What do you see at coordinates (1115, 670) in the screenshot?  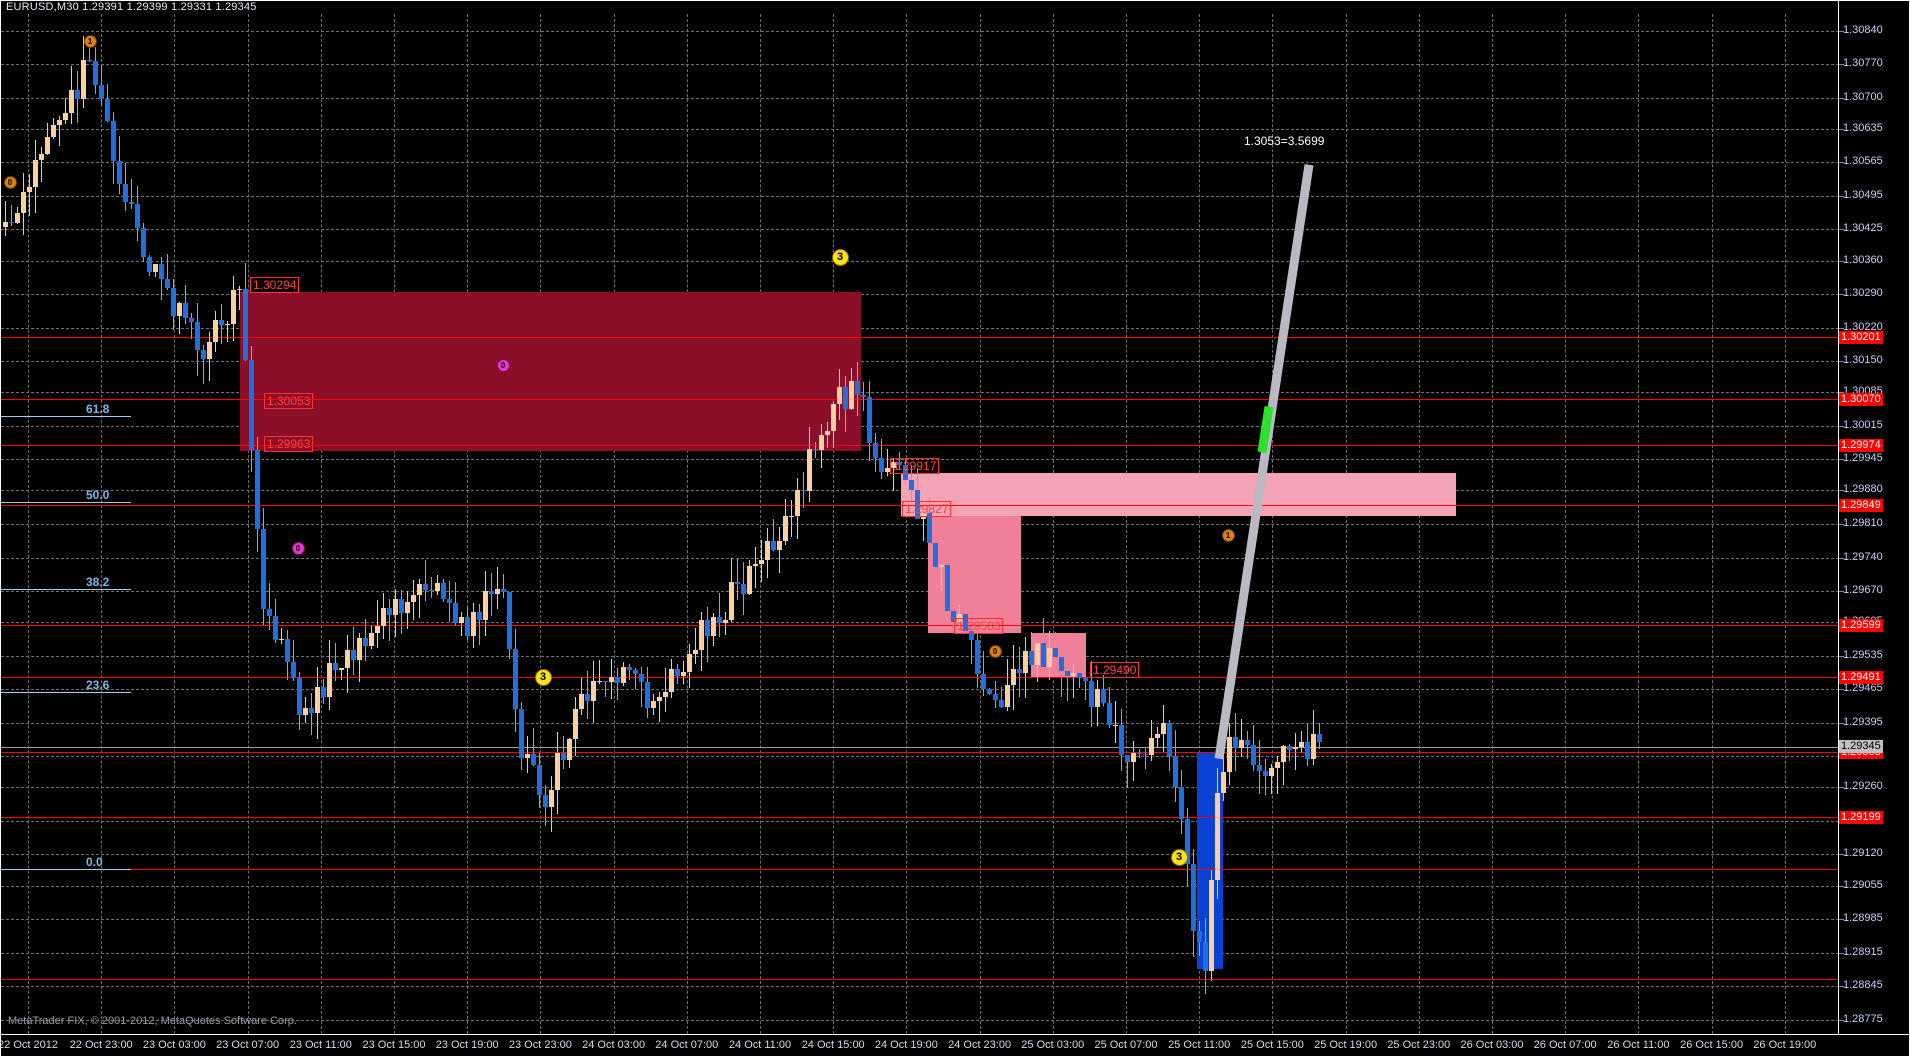 I see `price-level-box: 1.29490` at bounding box center [1115, 670].